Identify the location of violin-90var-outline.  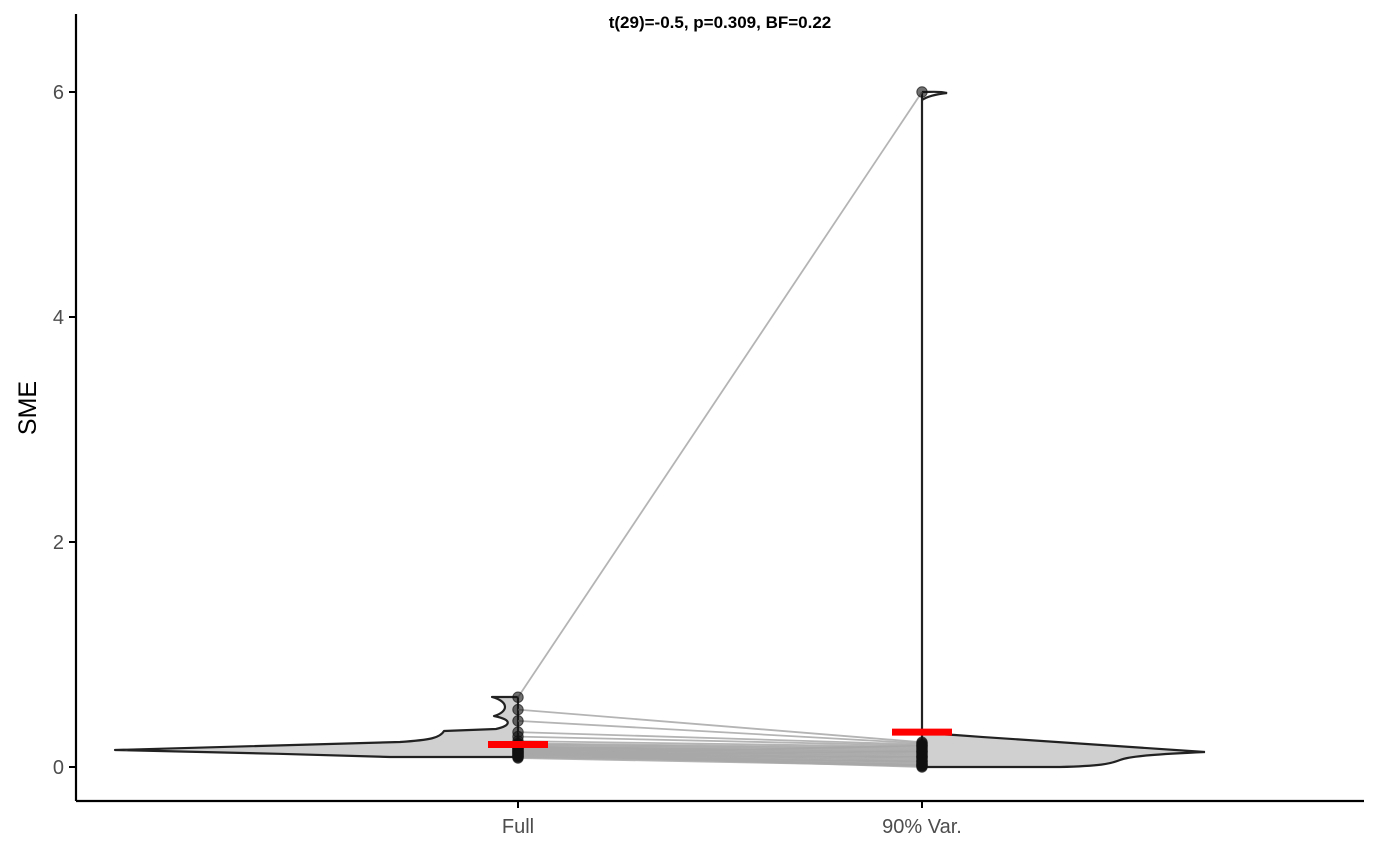
(1063, 750).